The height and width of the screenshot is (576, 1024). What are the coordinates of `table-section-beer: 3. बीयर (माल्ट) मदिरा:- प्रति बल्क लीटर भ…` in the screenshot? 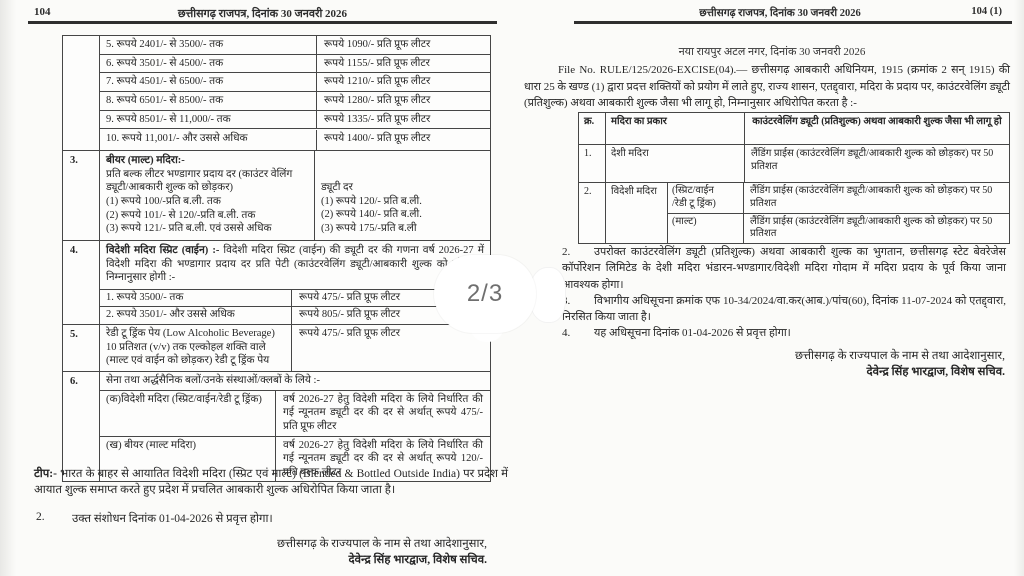 It's located at (276, 196).